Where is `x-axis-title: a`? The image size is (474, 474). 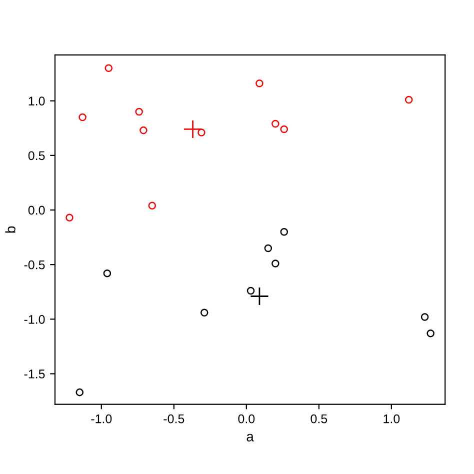 x-axis-title: a is located at coordinates (250, 438).